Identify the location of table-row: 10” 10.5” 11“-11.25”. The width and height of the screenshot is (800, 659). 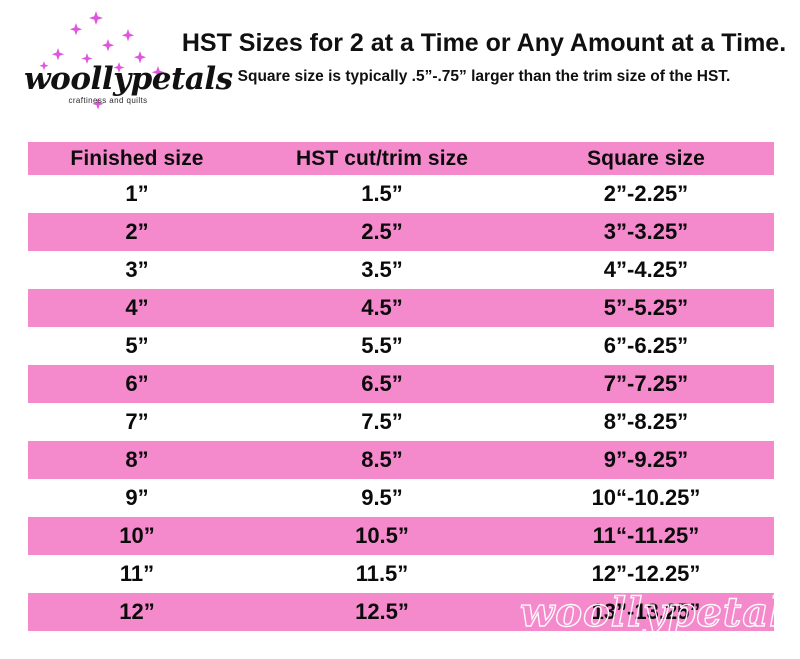
(401, 536).